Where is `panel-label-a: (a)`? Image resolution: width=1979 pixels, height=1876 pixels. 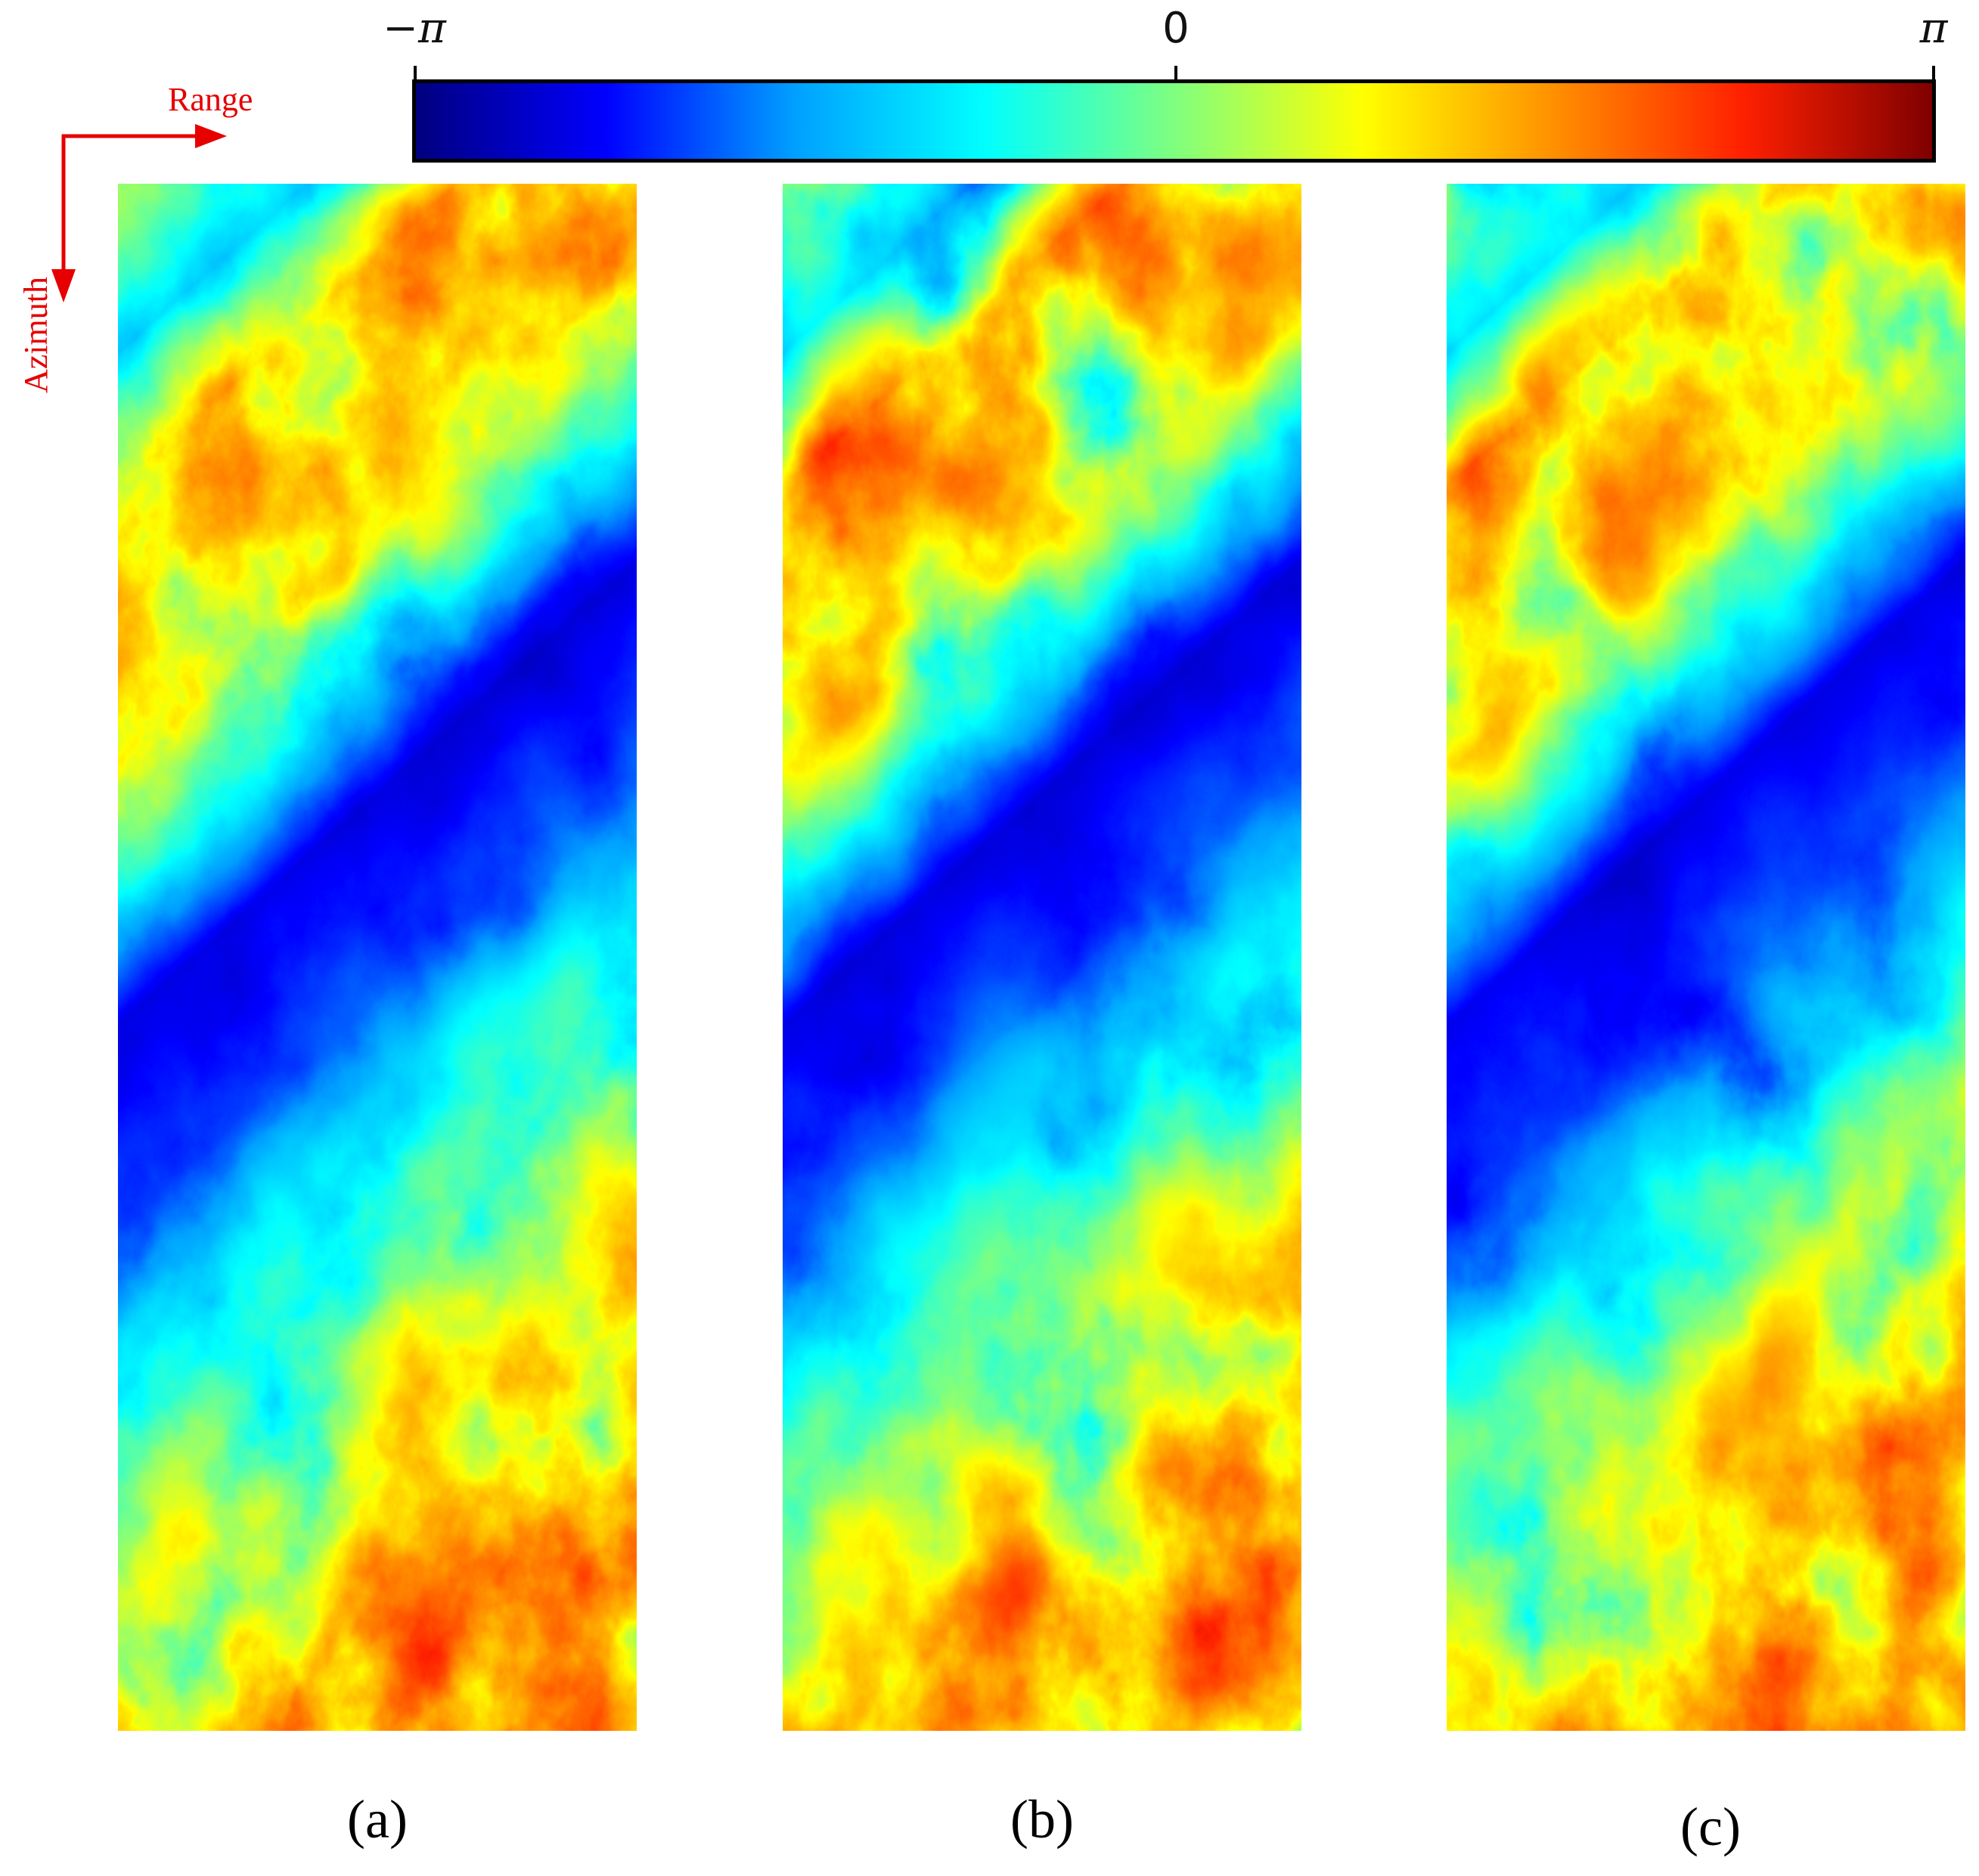
panel-label-a: (a) is located at coordinates (377, 1819).